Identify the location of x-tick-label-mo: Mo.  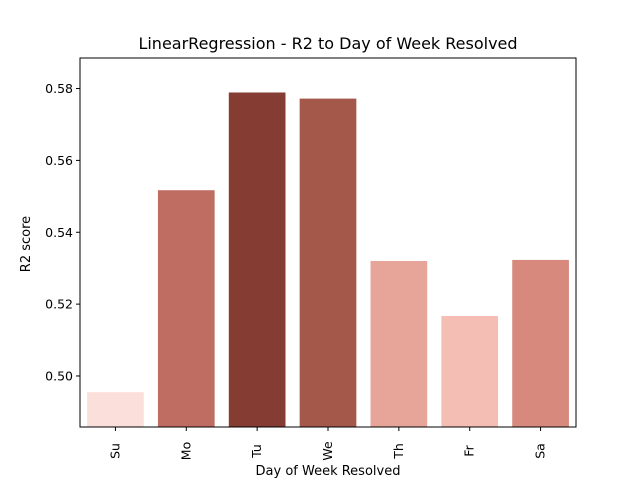
(185, 451).